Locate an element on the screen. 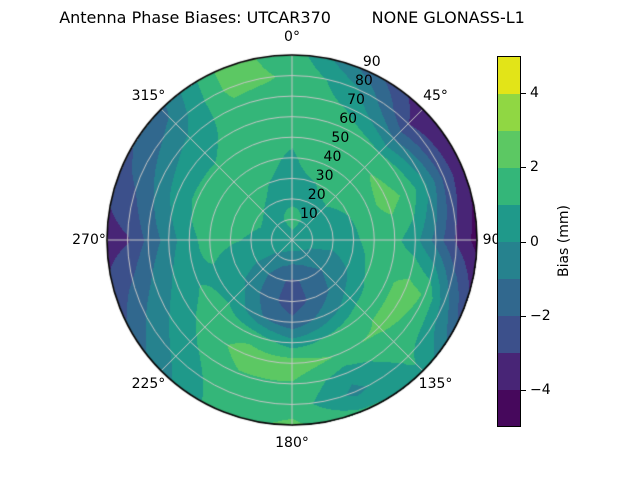 Image resolution: width=640 pixels, height=480 pixels. radial-tick-label: 40 is located at coordinates (332, 157).